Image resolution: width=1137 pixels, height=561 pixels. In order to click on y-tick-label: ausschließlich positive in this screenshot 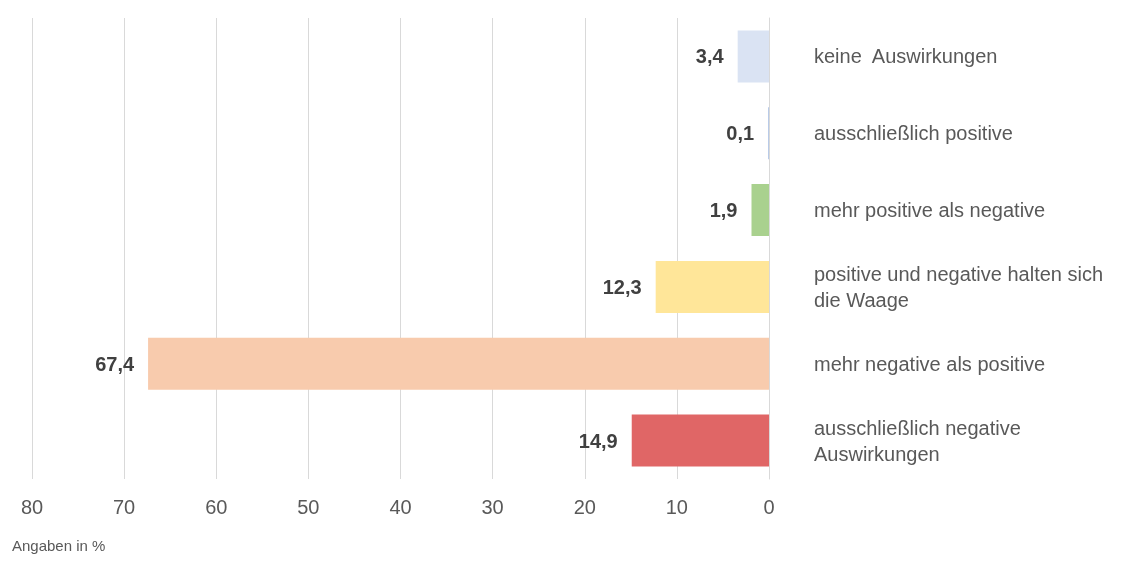, I will do `click(913, 133)`.